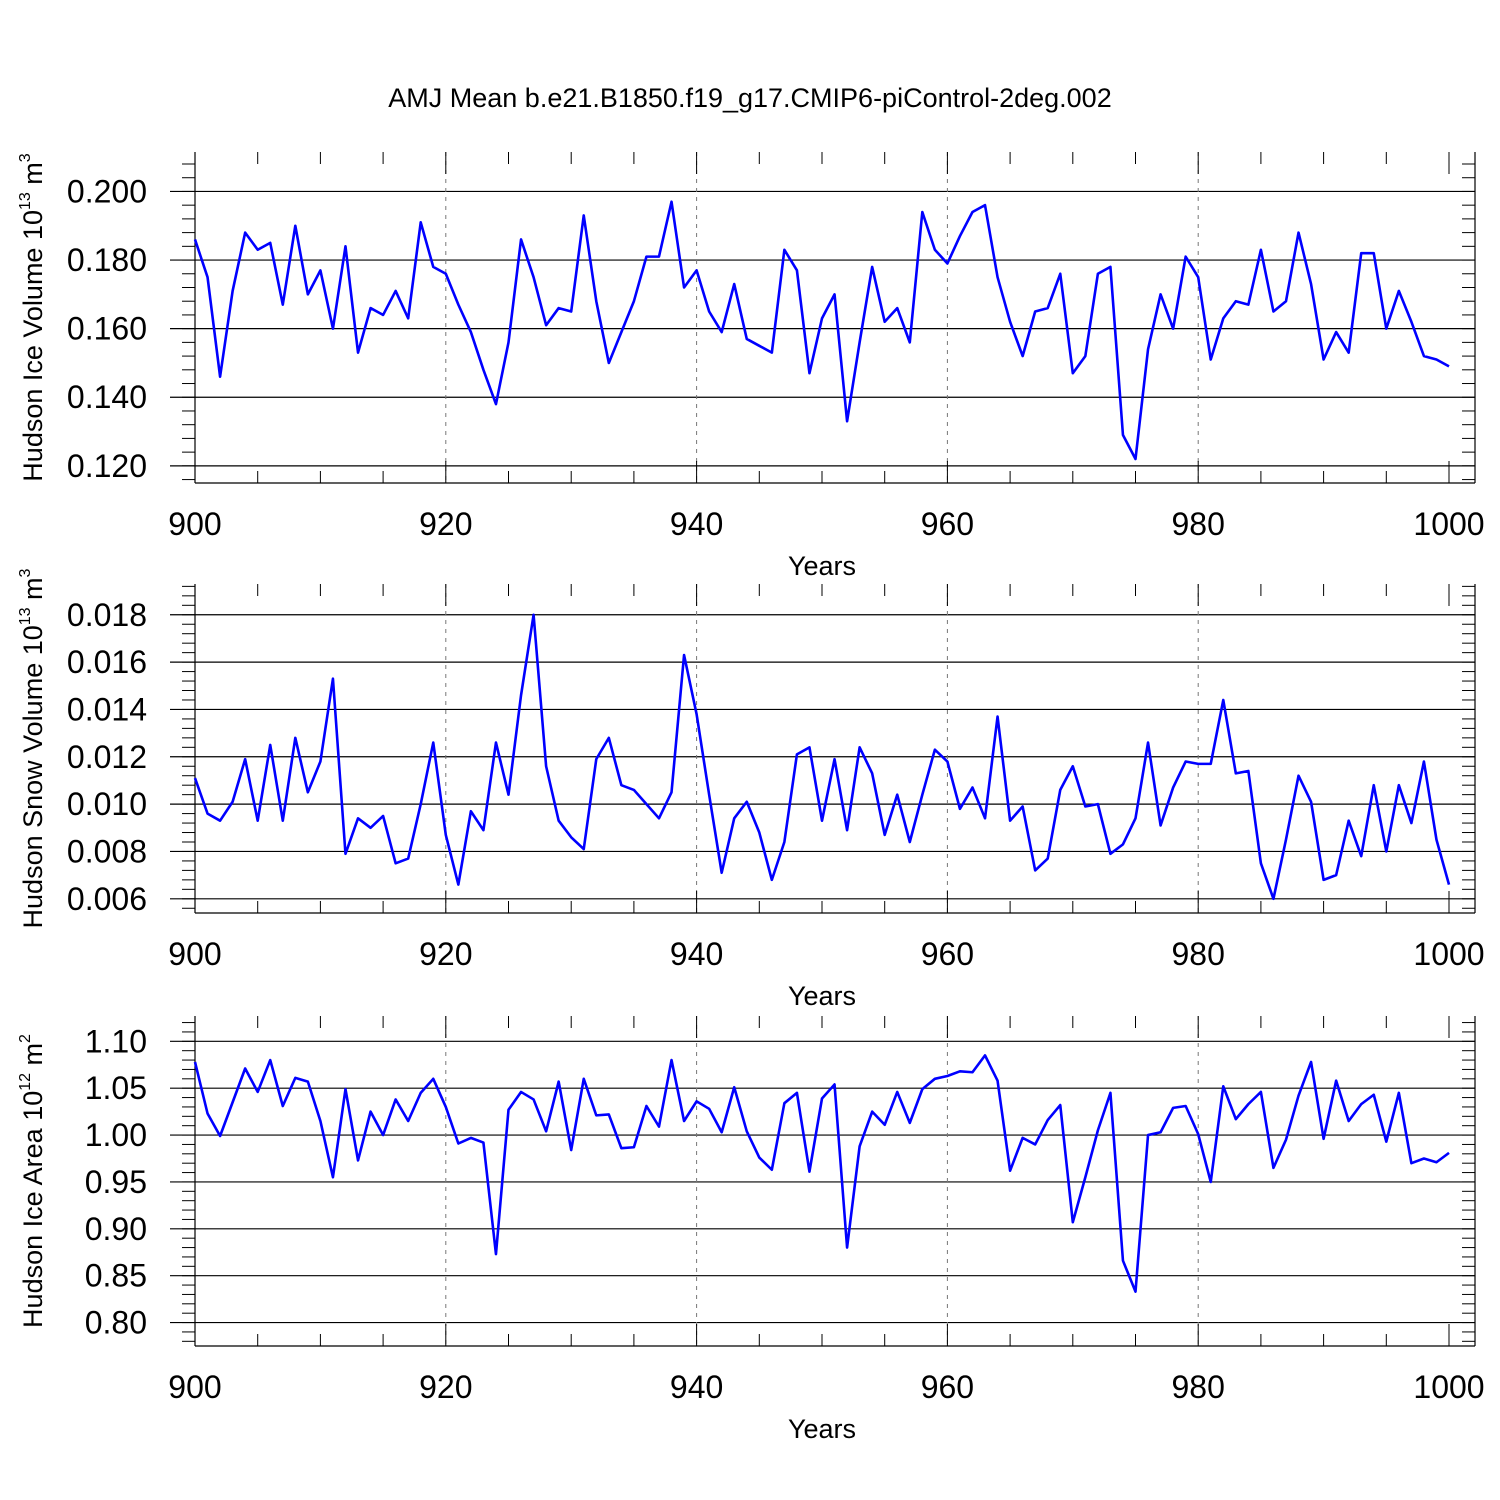  I want to click on y-tick-label: 0.010, so click(107, 804).